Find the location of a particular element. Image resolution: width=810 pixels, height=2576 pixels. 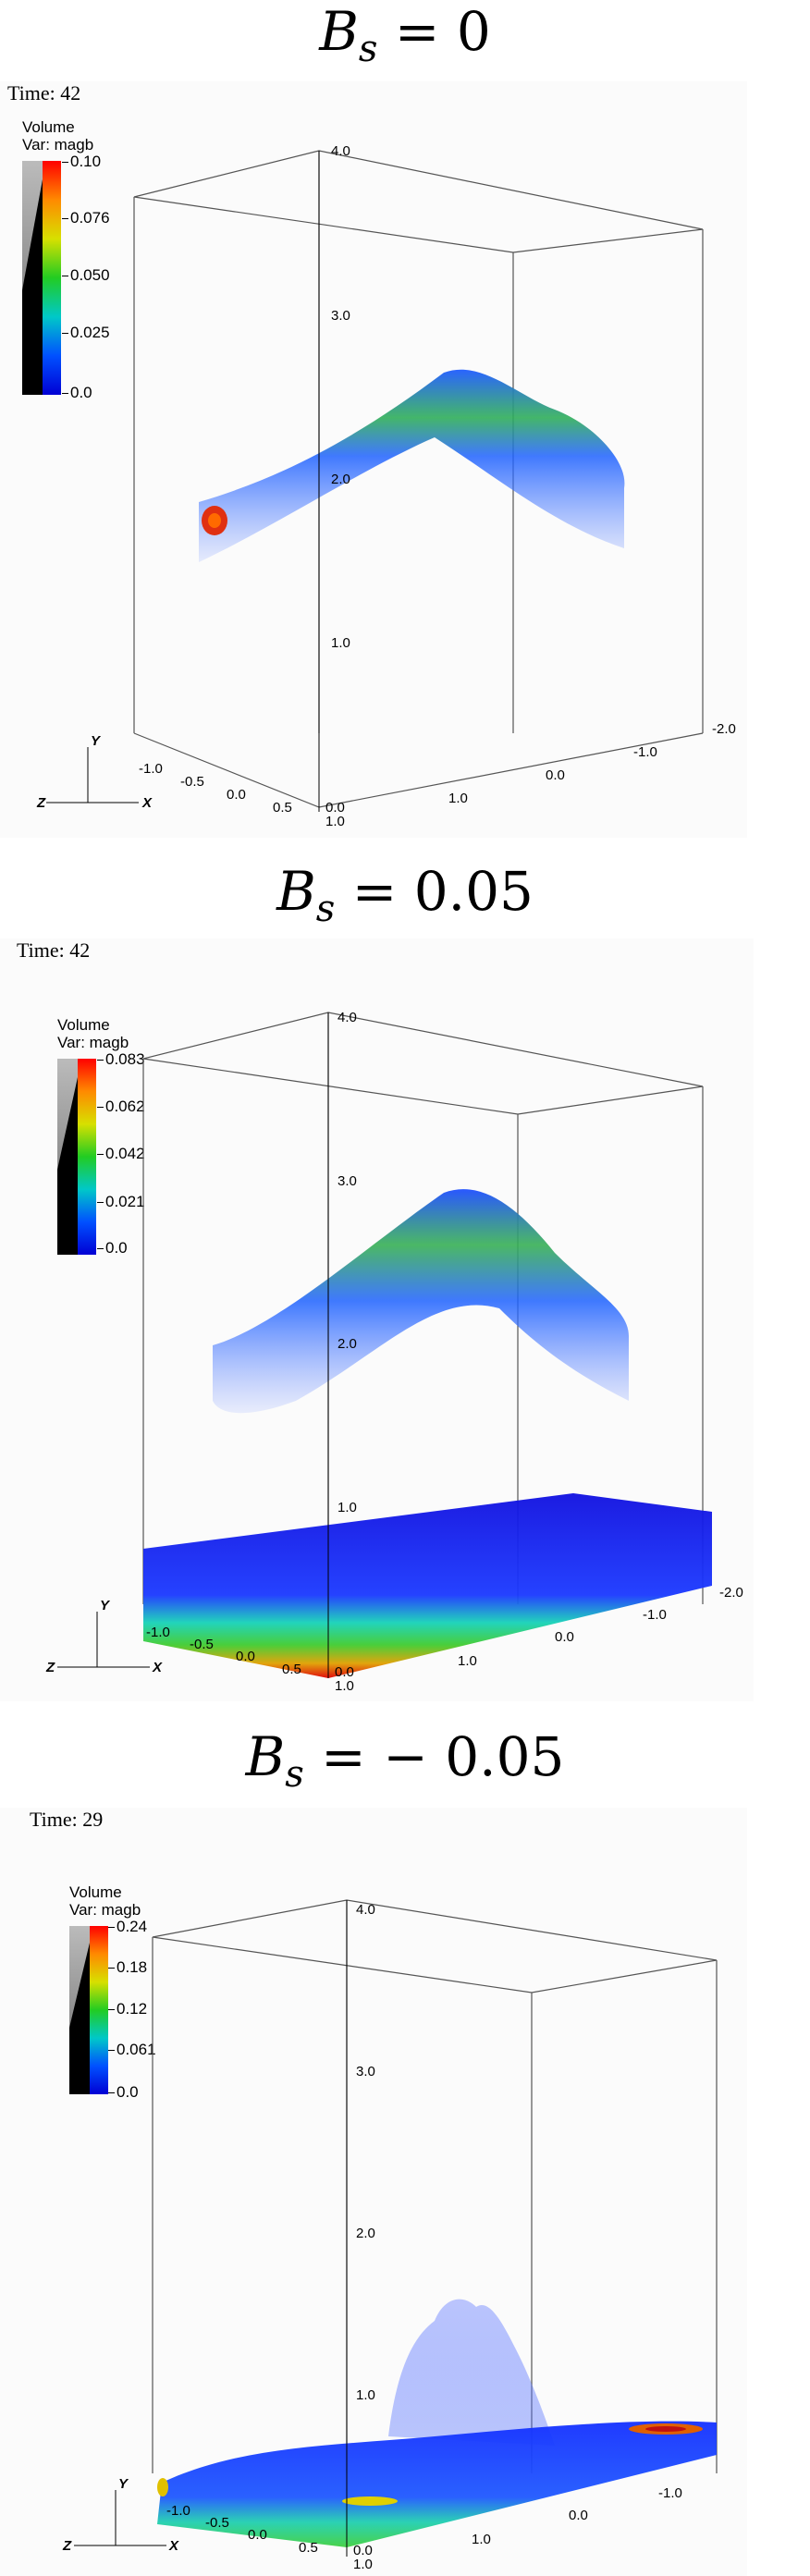

colorbar-tick: 0.18 is located at coordinates (127, 1967).